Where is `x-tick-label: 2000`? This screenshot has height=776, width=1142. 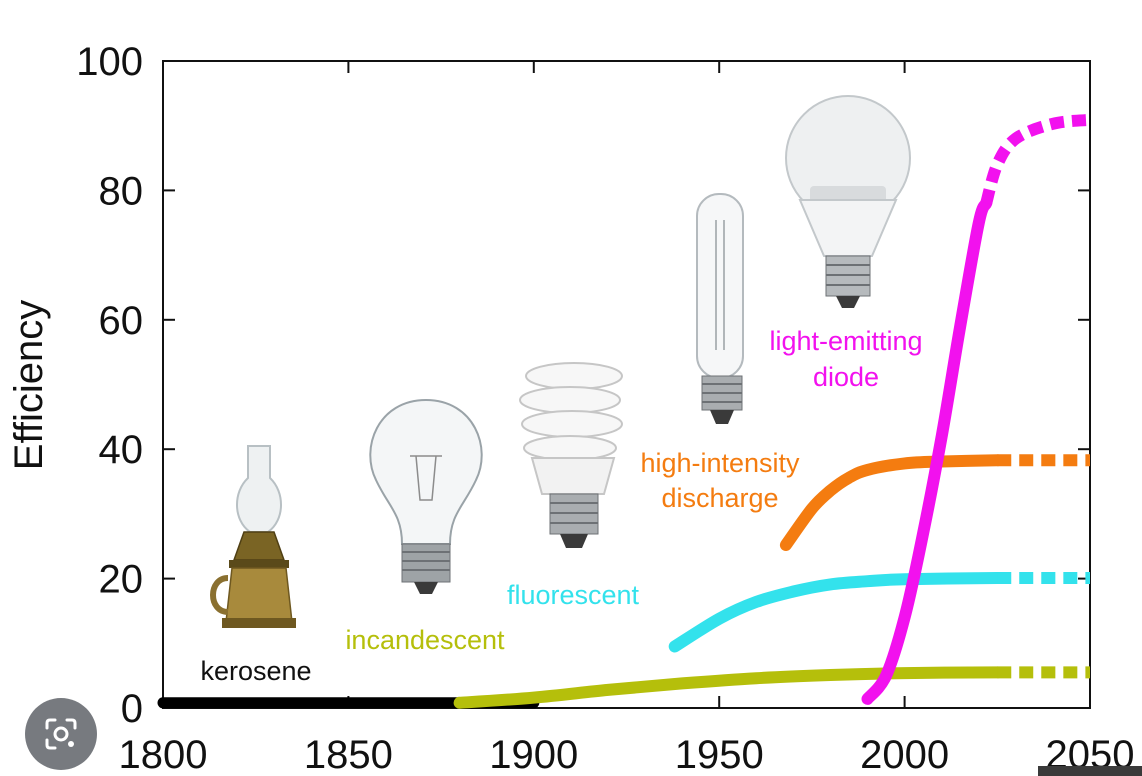 x-tick-label: 2000 is located at coordinates (904, 754).